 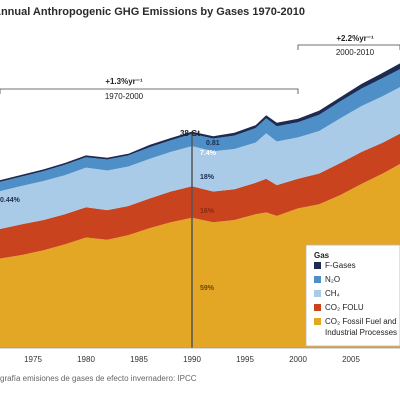 I want to click on legend-label: CH₄, so click(x=332, y=293).